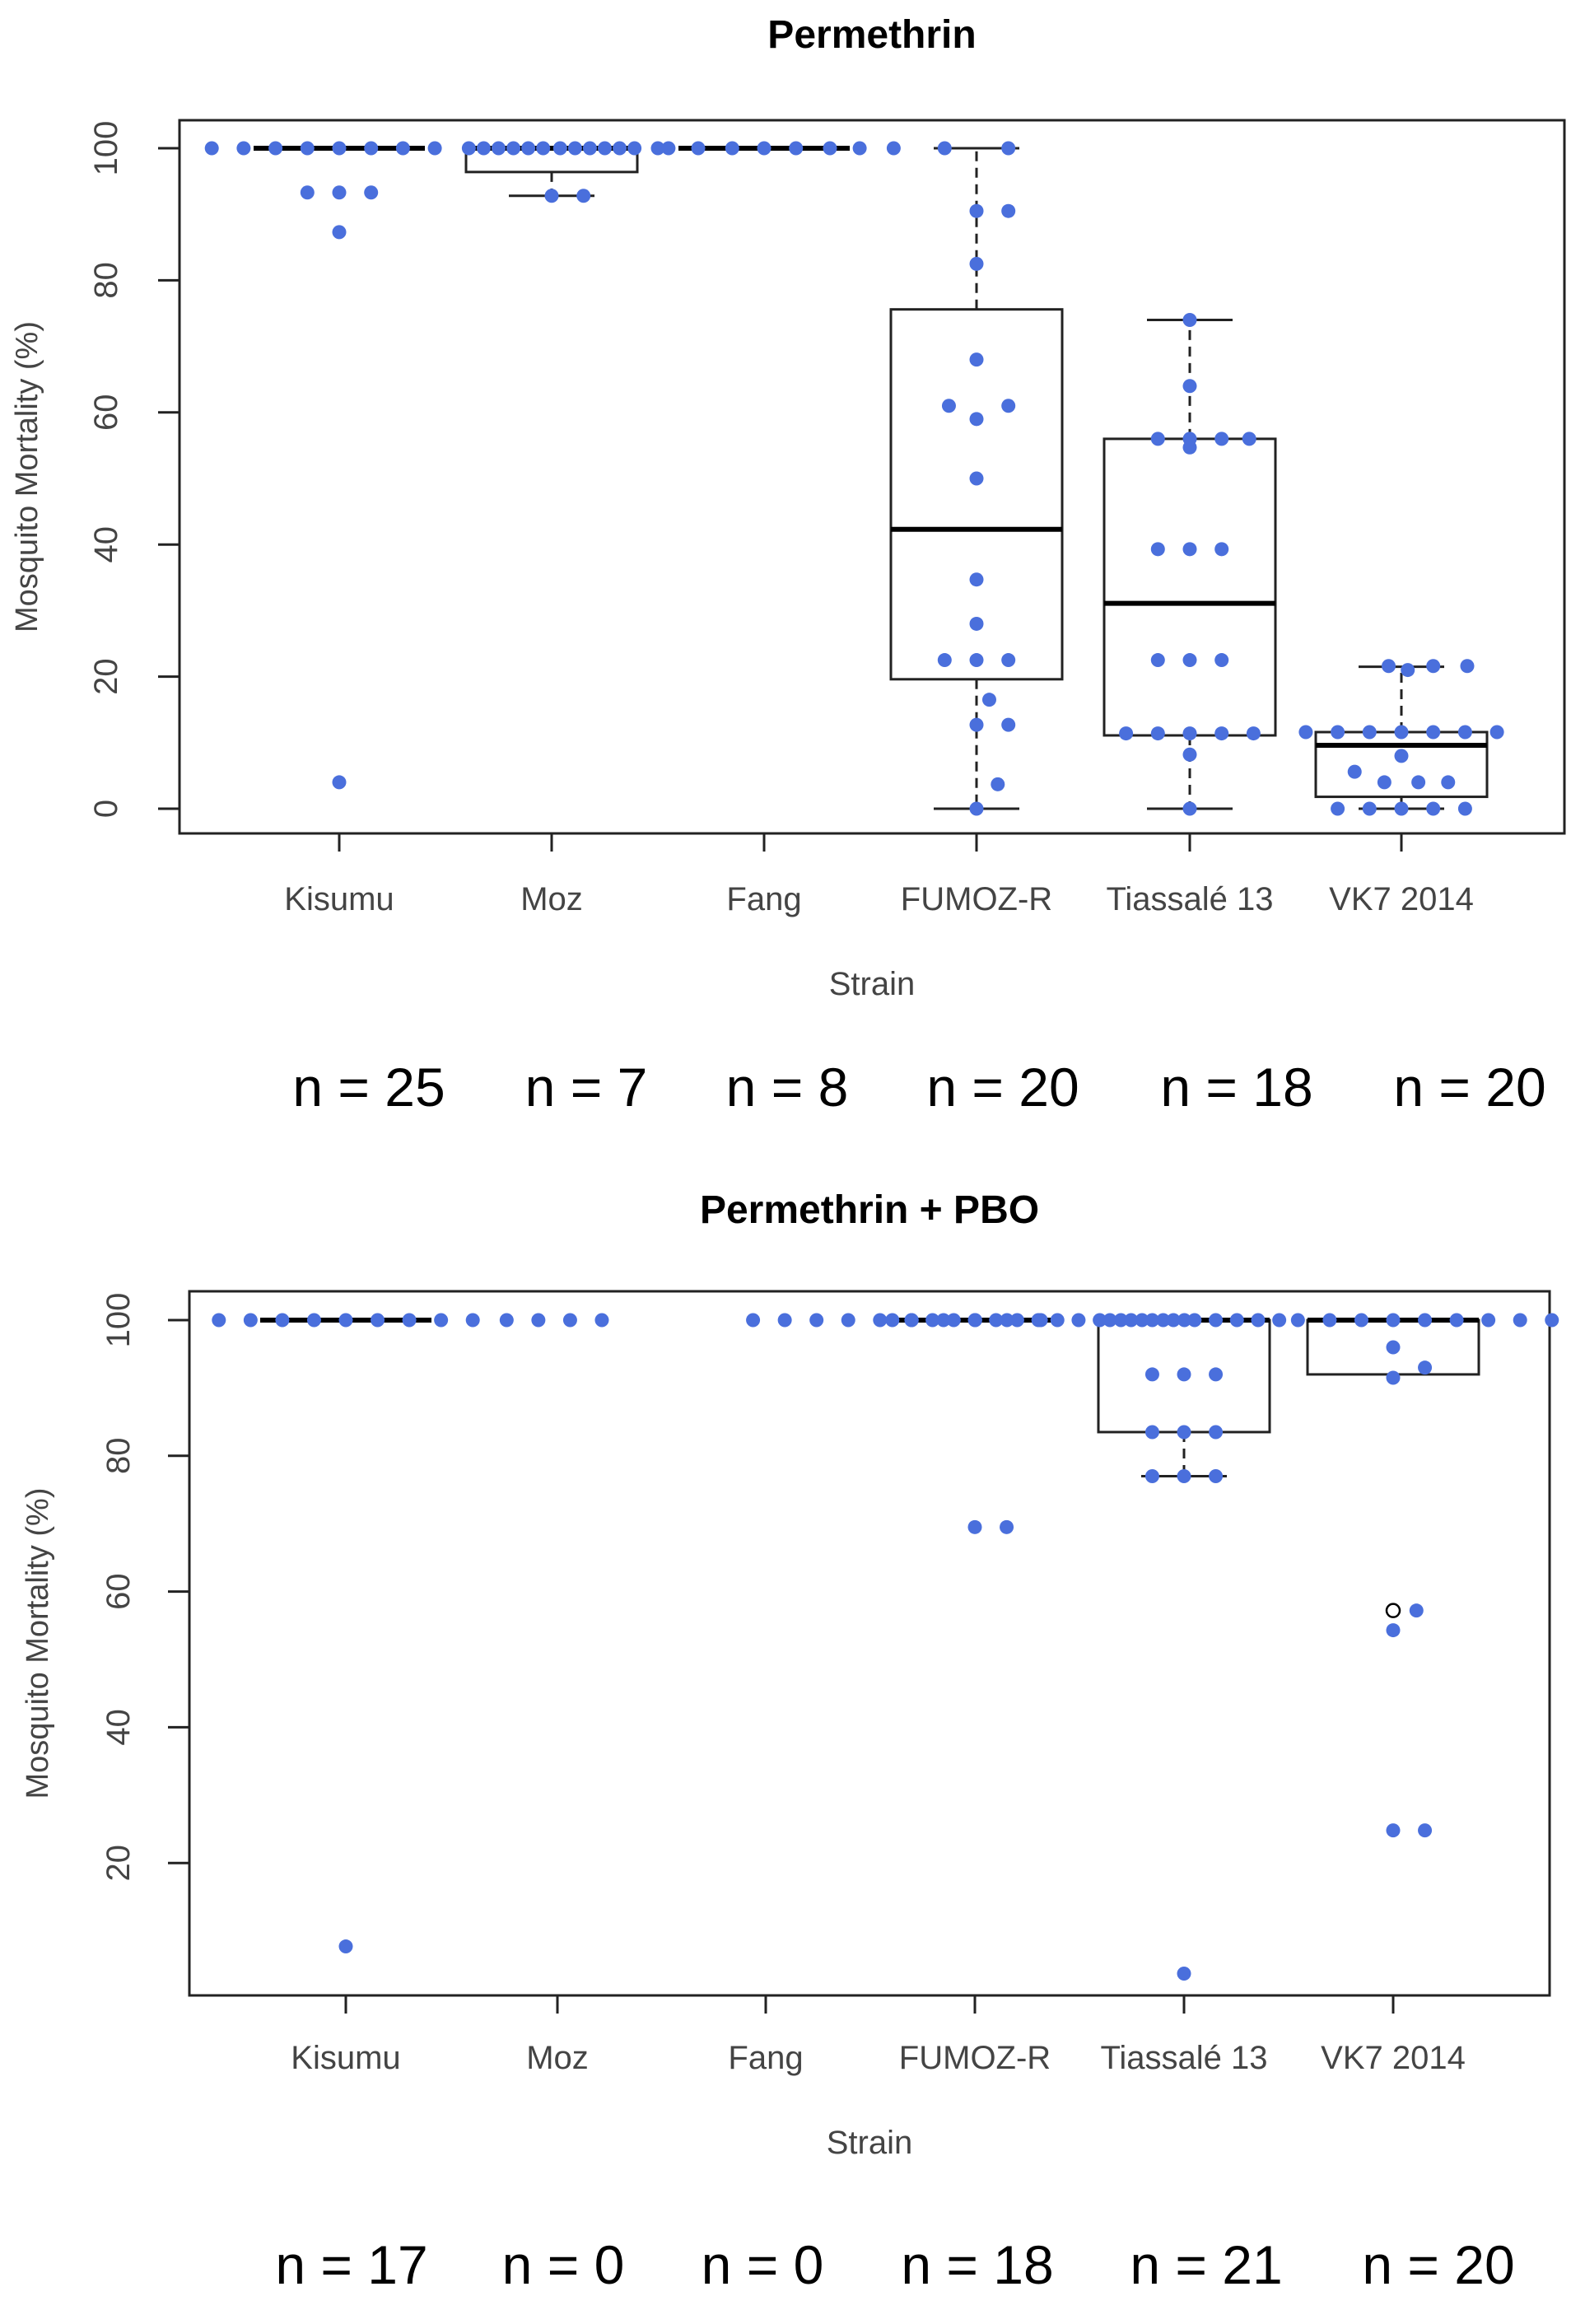 The image size is (1585, 2324). I want to click on x-tick-label: Kisumu, so click(339, 899).